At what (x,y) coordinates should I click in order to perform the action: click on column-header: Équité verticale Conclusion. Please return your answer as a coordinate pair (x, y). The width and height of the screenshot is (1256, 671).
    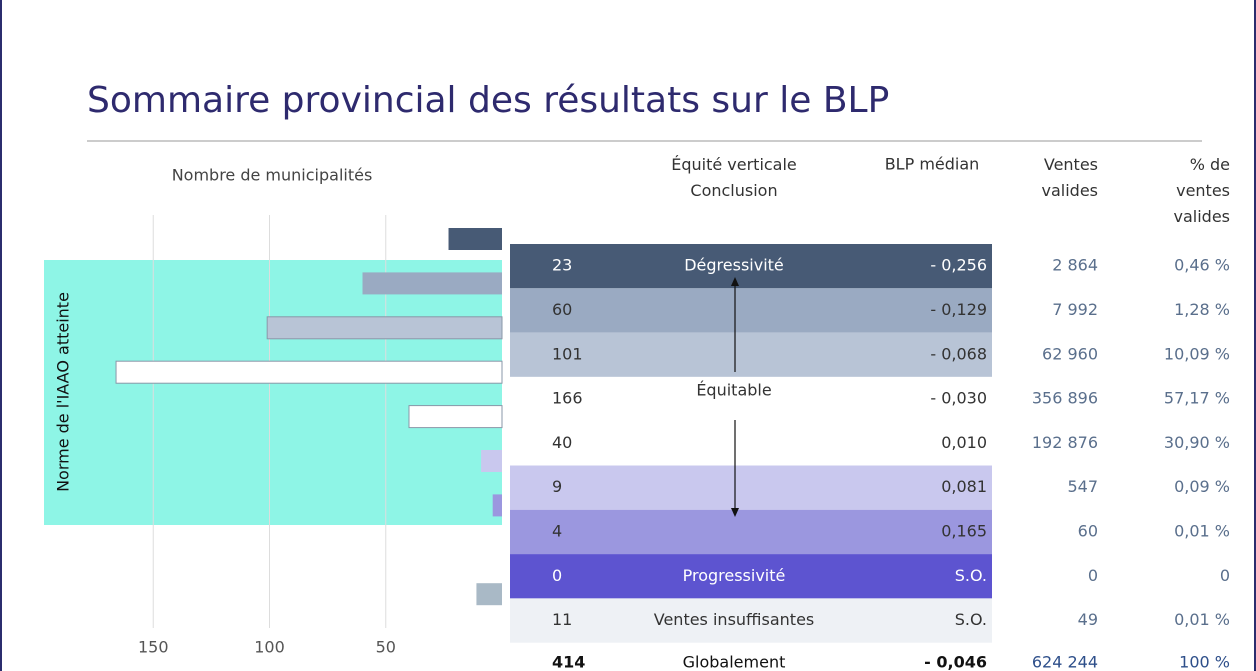
    Looking at the image, I should click on (734, 177).